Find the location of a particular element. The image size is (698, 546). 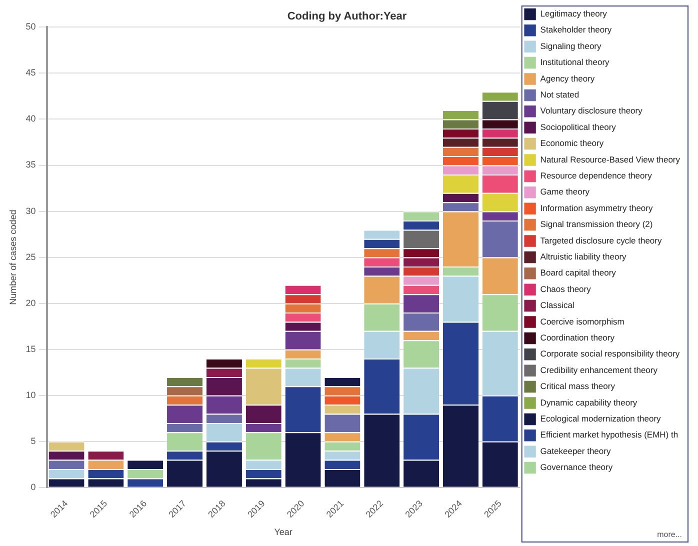

legend-label: Targeted disclosure cycle theory is located at coordinates (601, 240).